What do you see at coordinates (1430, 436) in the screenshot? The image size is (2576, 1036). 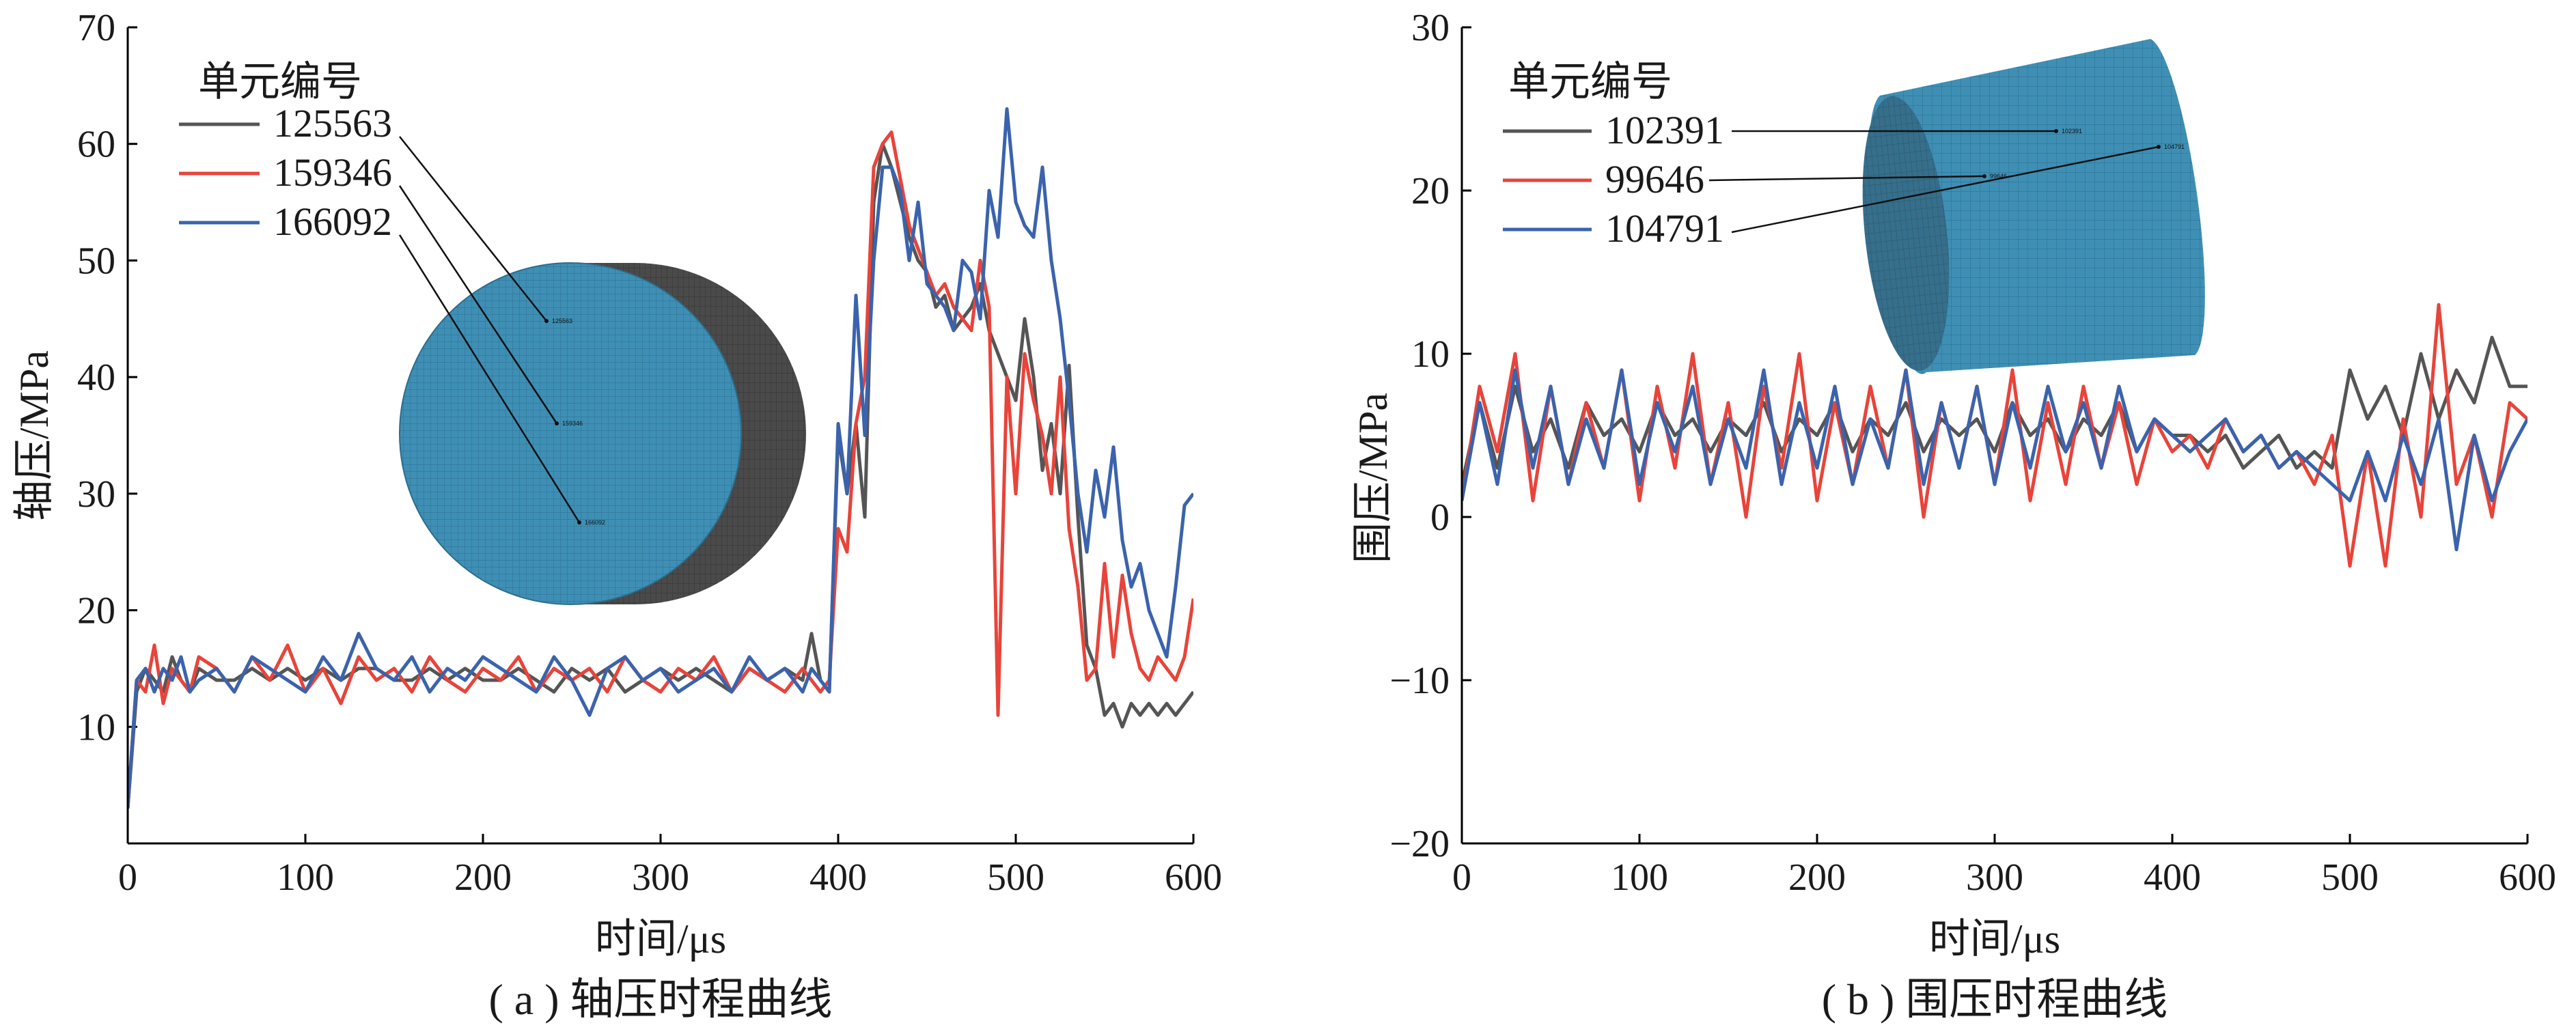 I see `b-y-ticks: −20 −10 0 10 20 30` at bounding box center [1430, 436].